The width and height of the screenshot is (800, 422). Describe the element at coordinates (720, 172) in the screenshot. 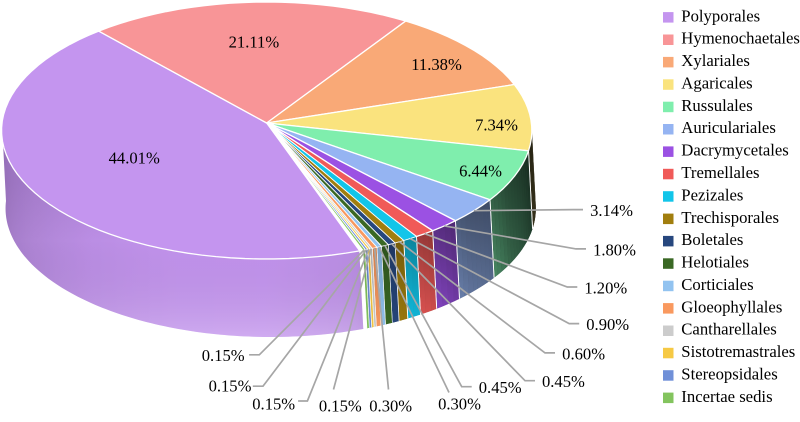

I see `svg-text: Tremellales` at that location.